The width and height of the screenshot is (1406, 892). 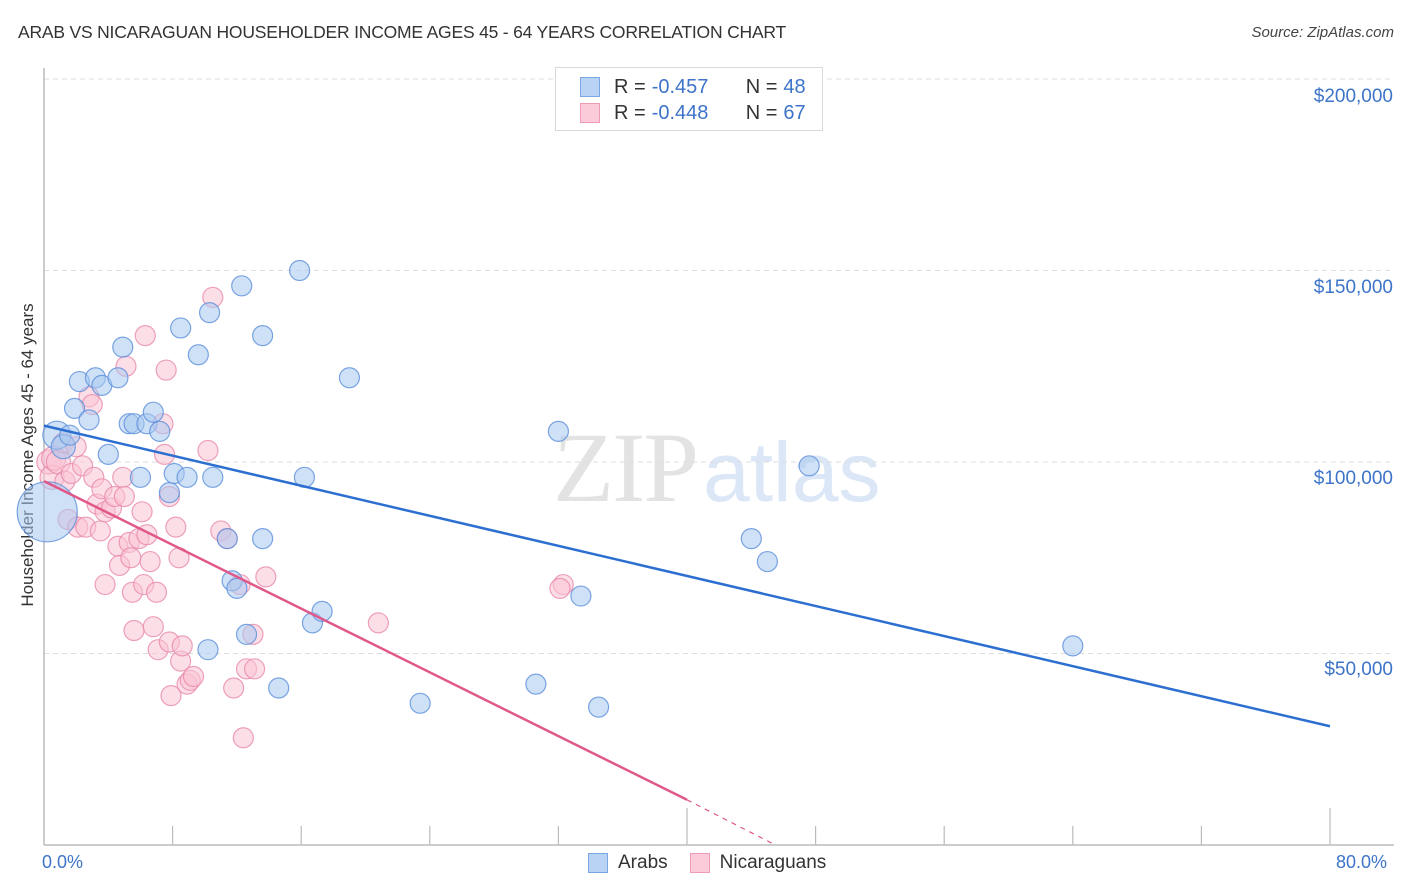 I want to click on y-tick-150k: $150,000, so click(x=1353, y=287).